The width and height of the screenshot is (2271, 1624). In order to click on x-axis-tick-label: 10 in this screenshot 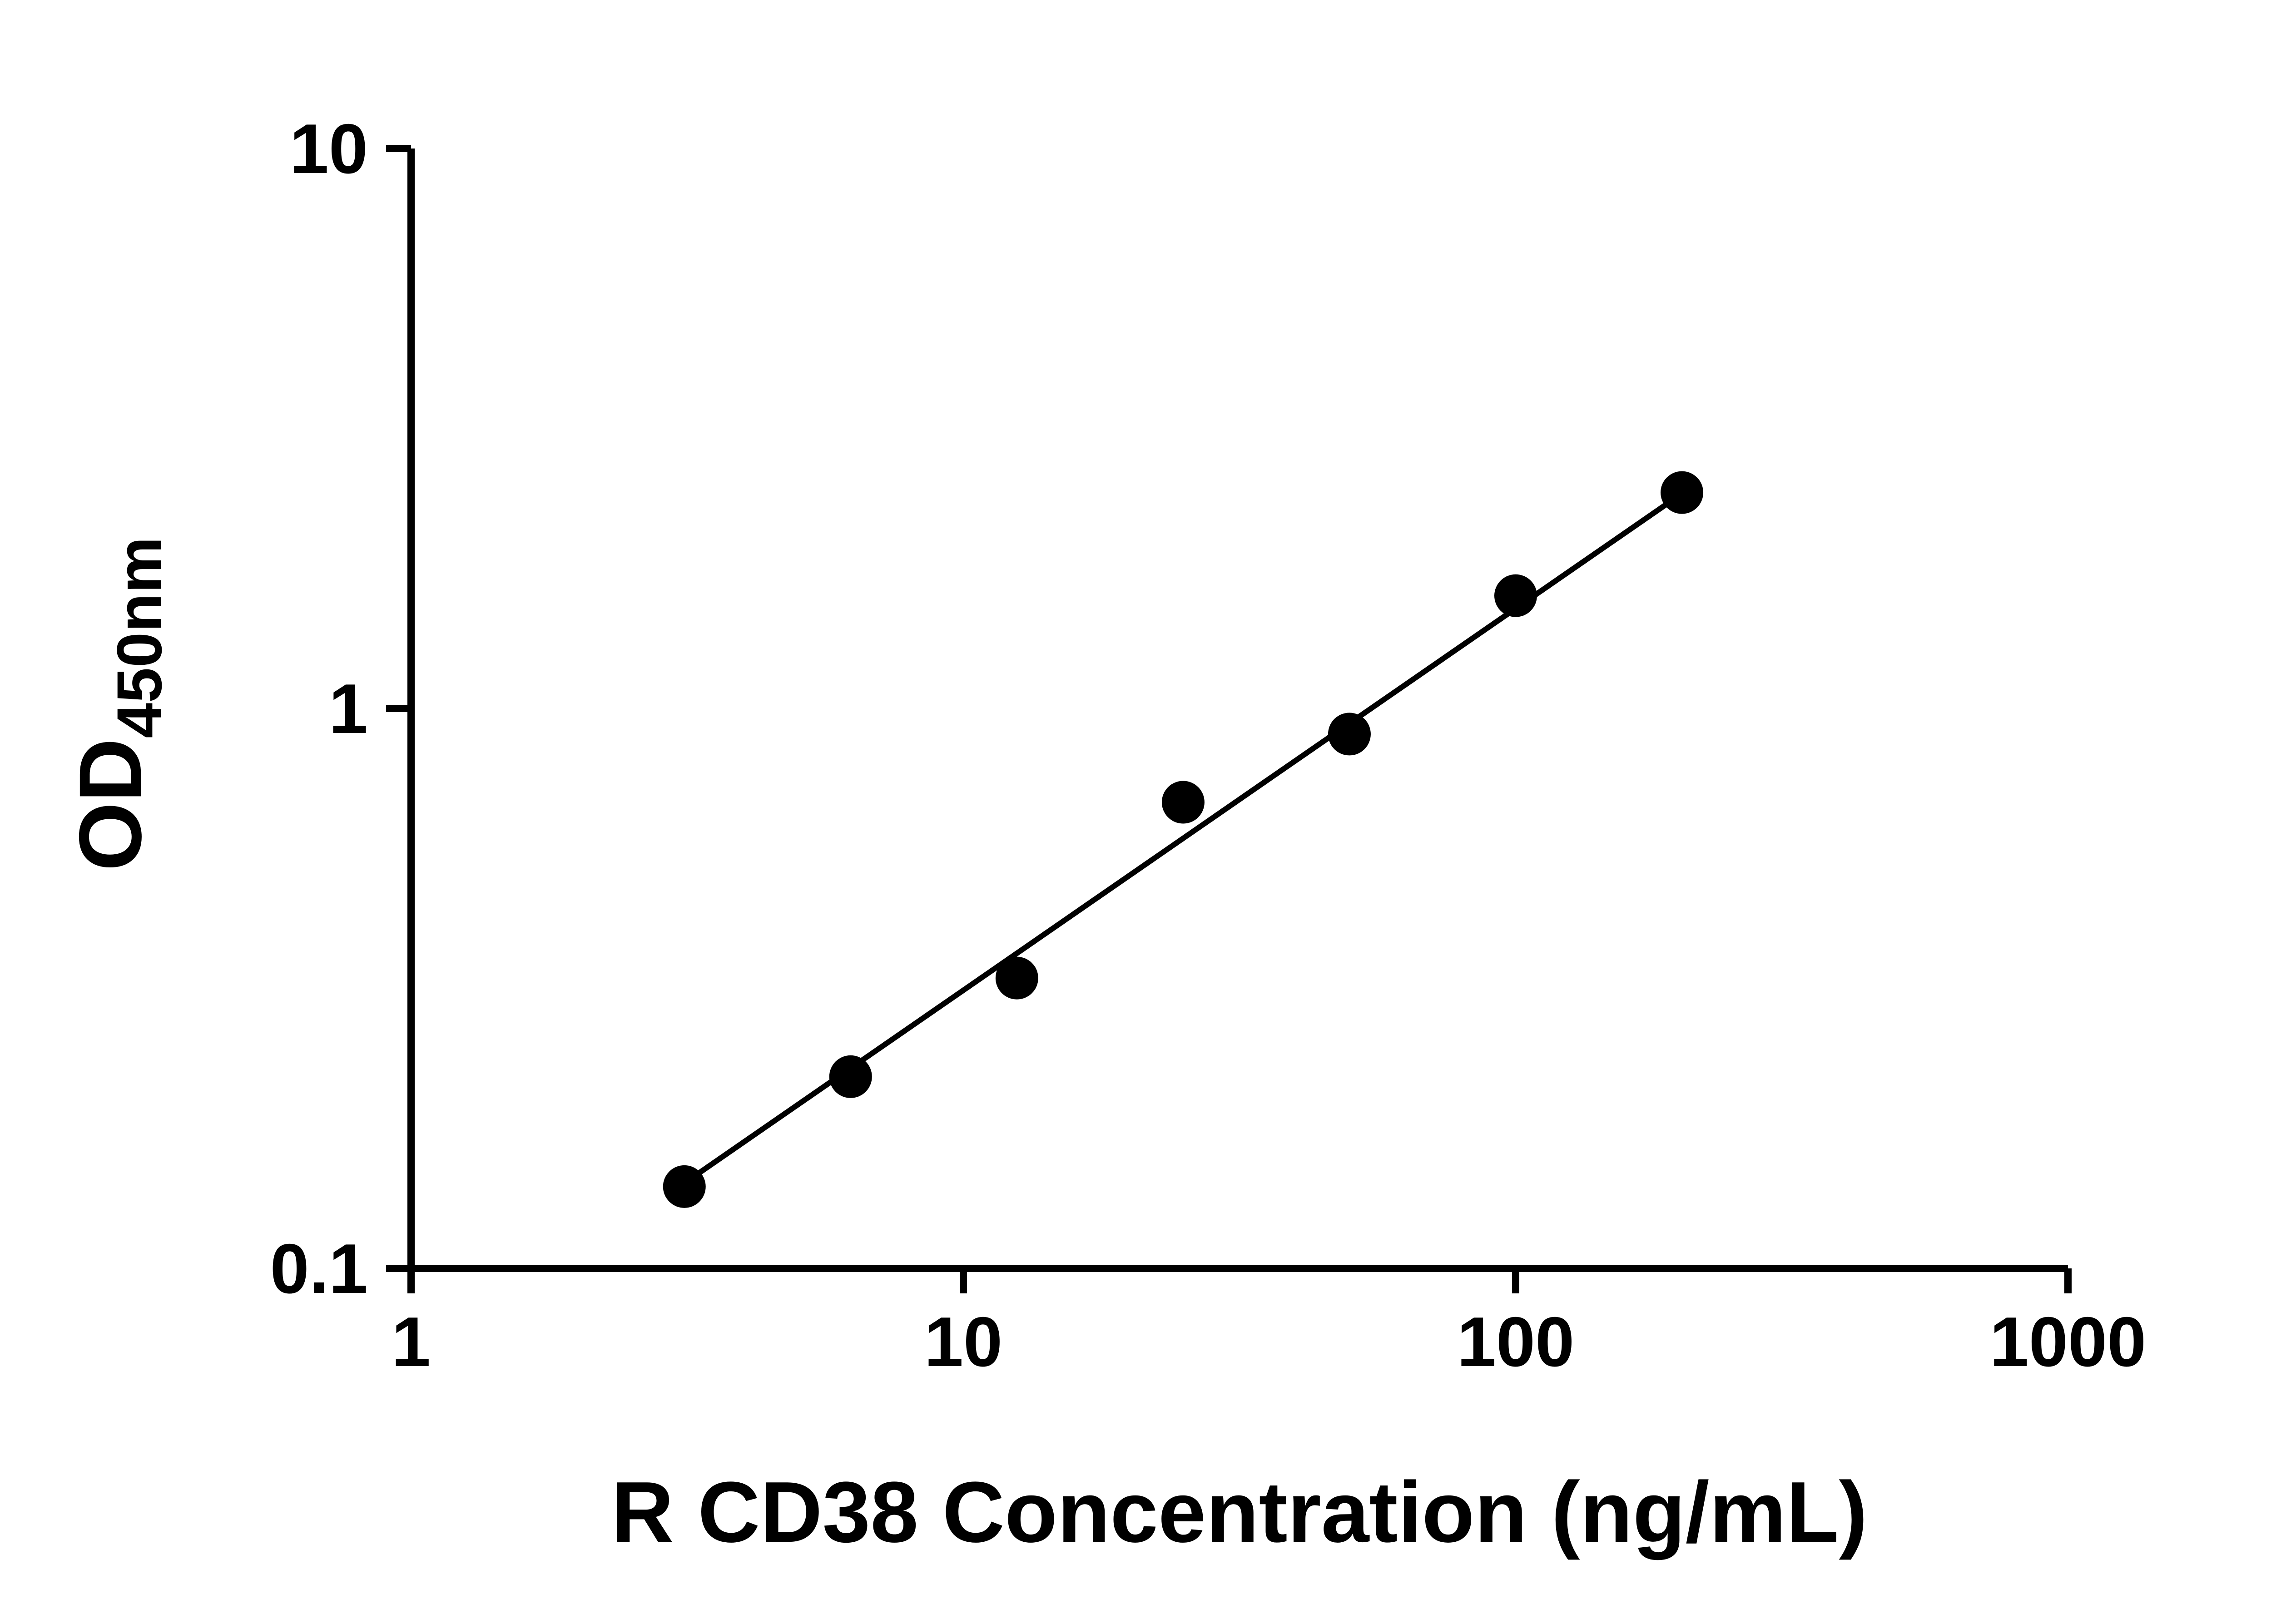, I will do `click(963, 1341)`.